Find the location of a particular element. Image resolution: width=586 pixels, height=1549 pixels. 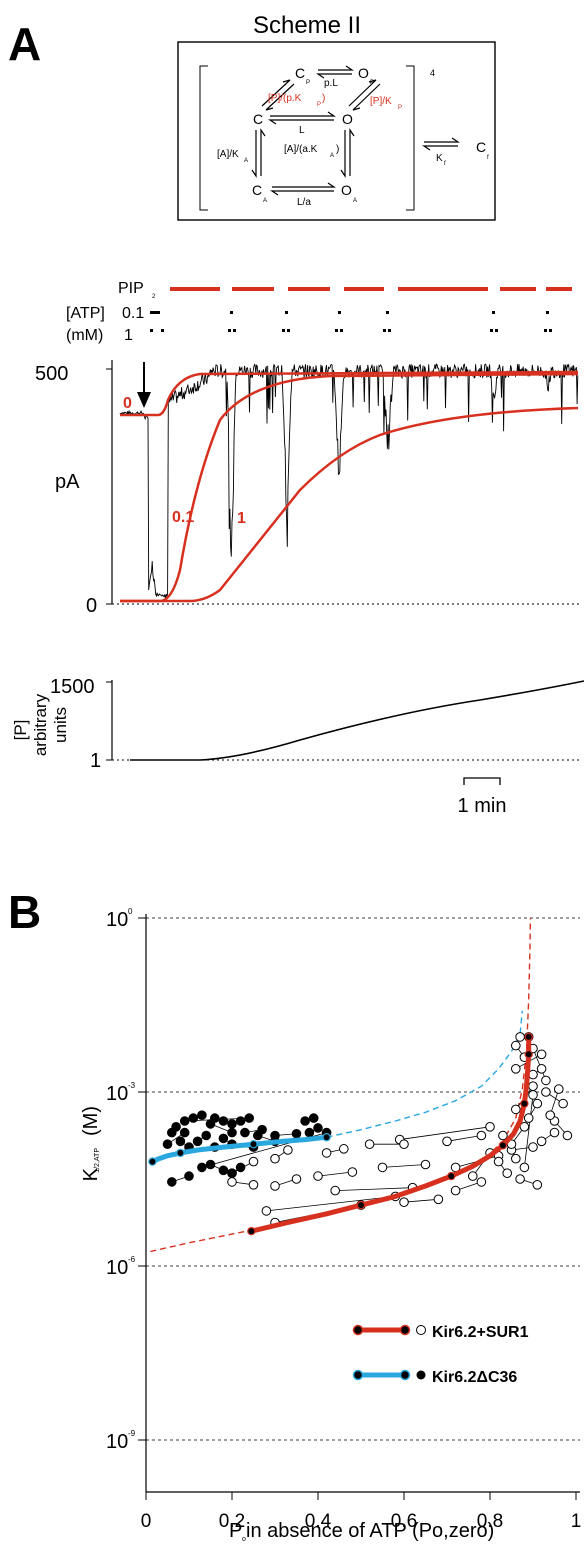

state-cp: C is located at coordinates (300, 73).